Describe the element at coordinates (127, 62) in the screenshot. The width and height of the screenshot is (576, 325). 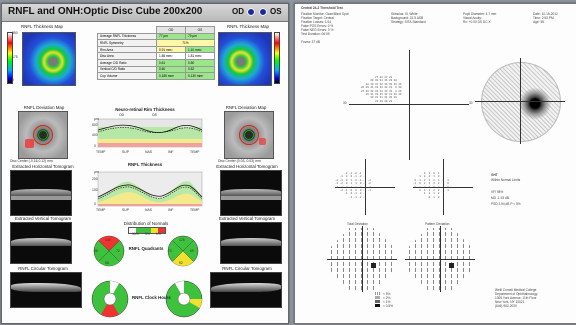
I see `table-cell: Average C/D Ratio` at that location.